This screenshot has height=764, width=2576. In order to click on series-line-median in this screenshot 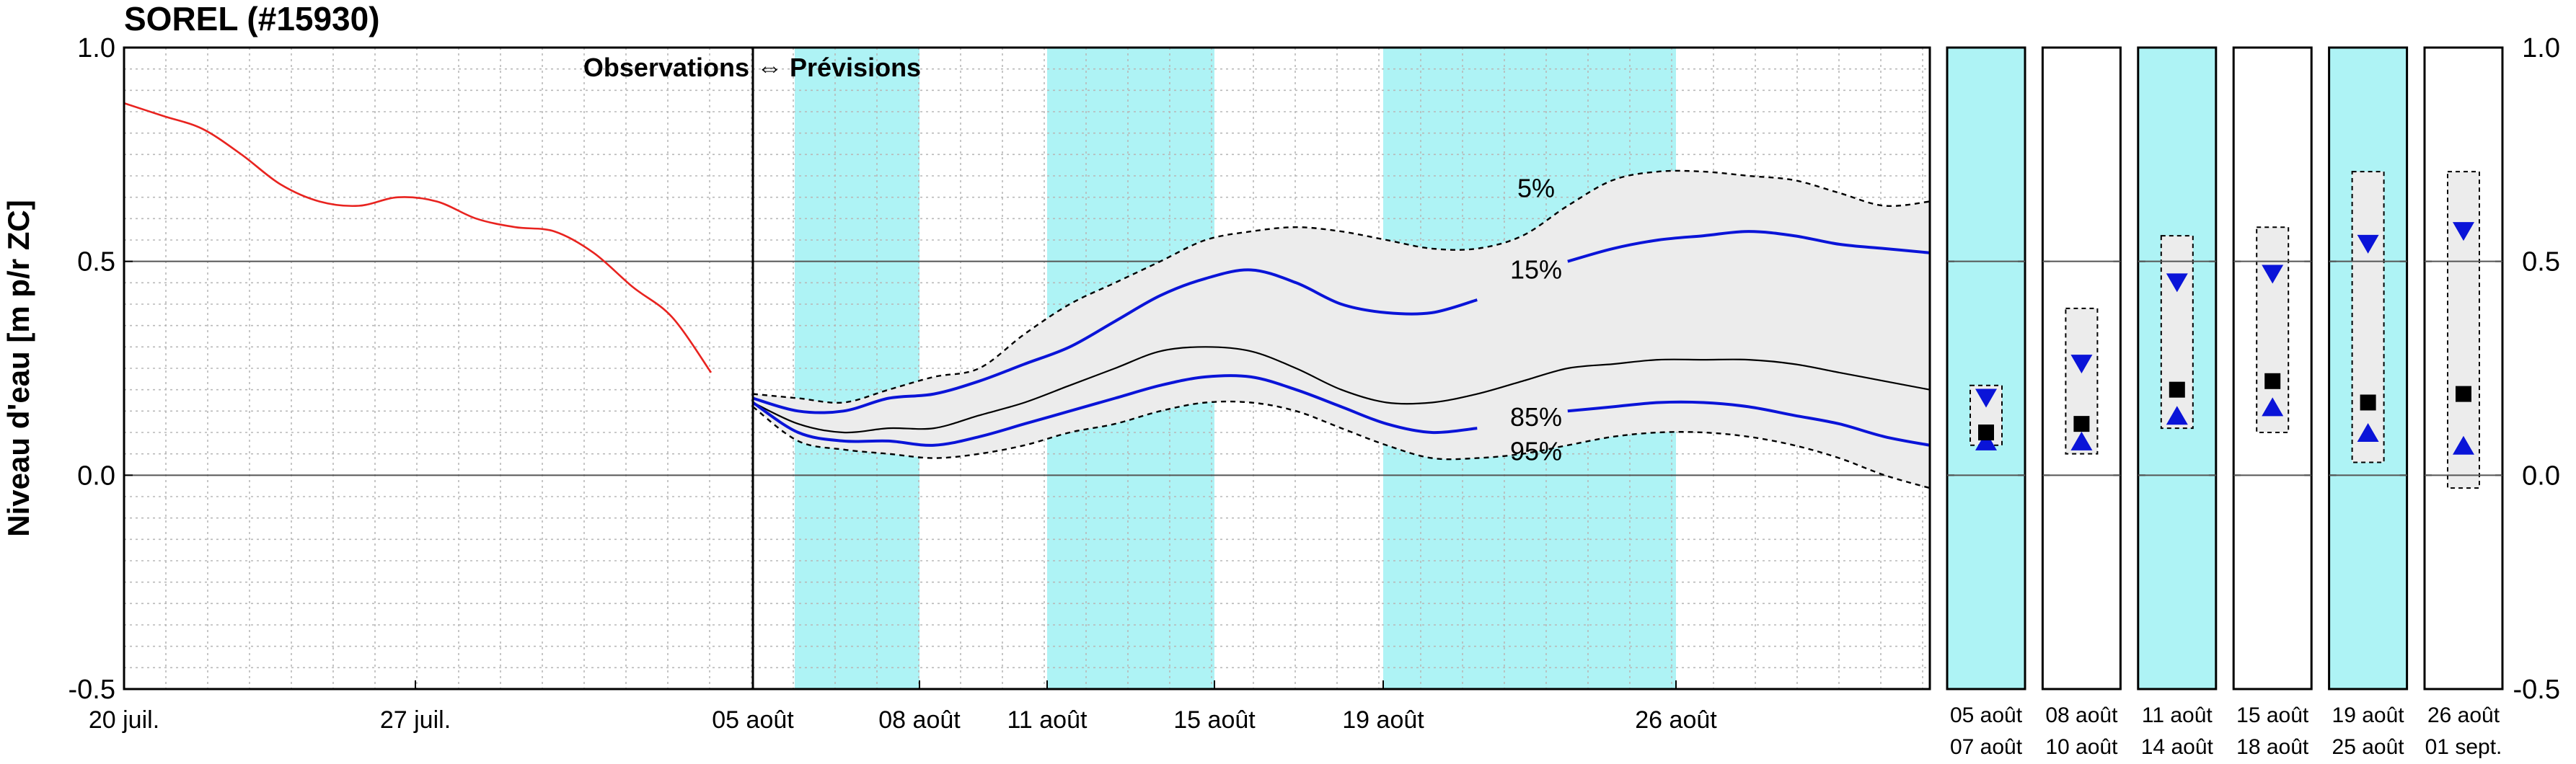, I will do `click(1341, 390)`.